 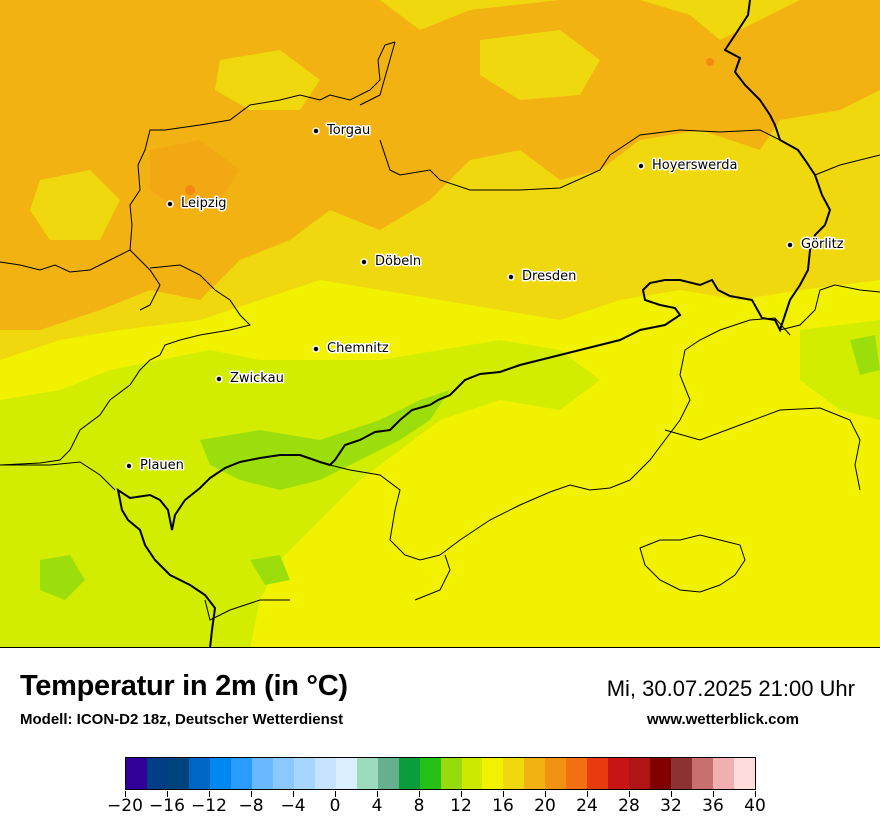 I want to click on legend-ticks: −20 −16 −12 −8 −4 0 4 8 12 16 20 24 28 32 36 40, so click(x=436, y=806).